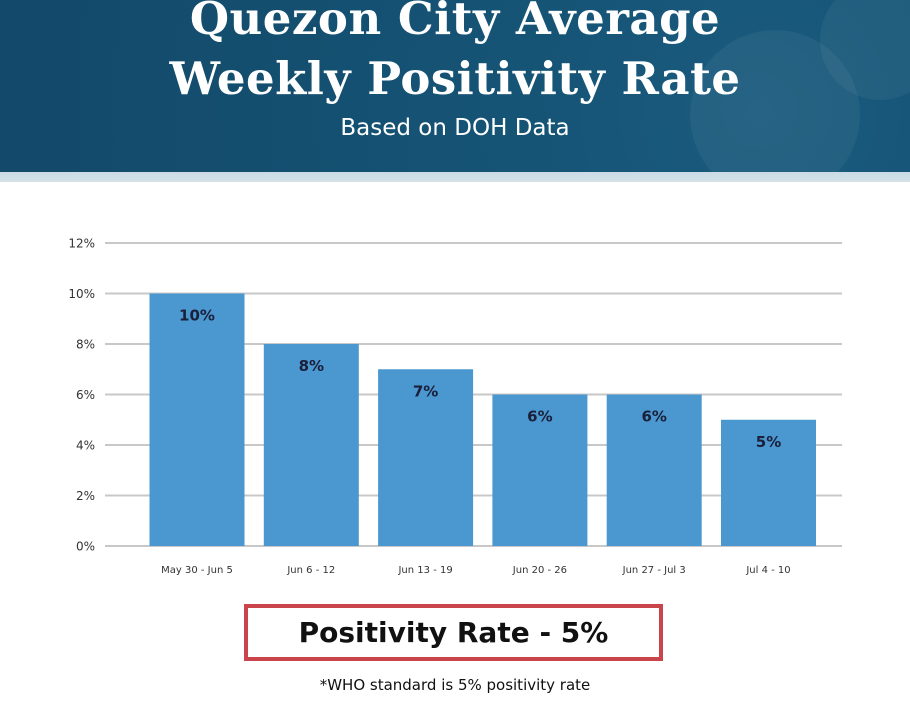 The height and width of the screenshot is (715, 910). What do you see at coordinates (85, 496) in the screenshot?
I see `y-tick-label: 2%` at bounding box center [85, 496].